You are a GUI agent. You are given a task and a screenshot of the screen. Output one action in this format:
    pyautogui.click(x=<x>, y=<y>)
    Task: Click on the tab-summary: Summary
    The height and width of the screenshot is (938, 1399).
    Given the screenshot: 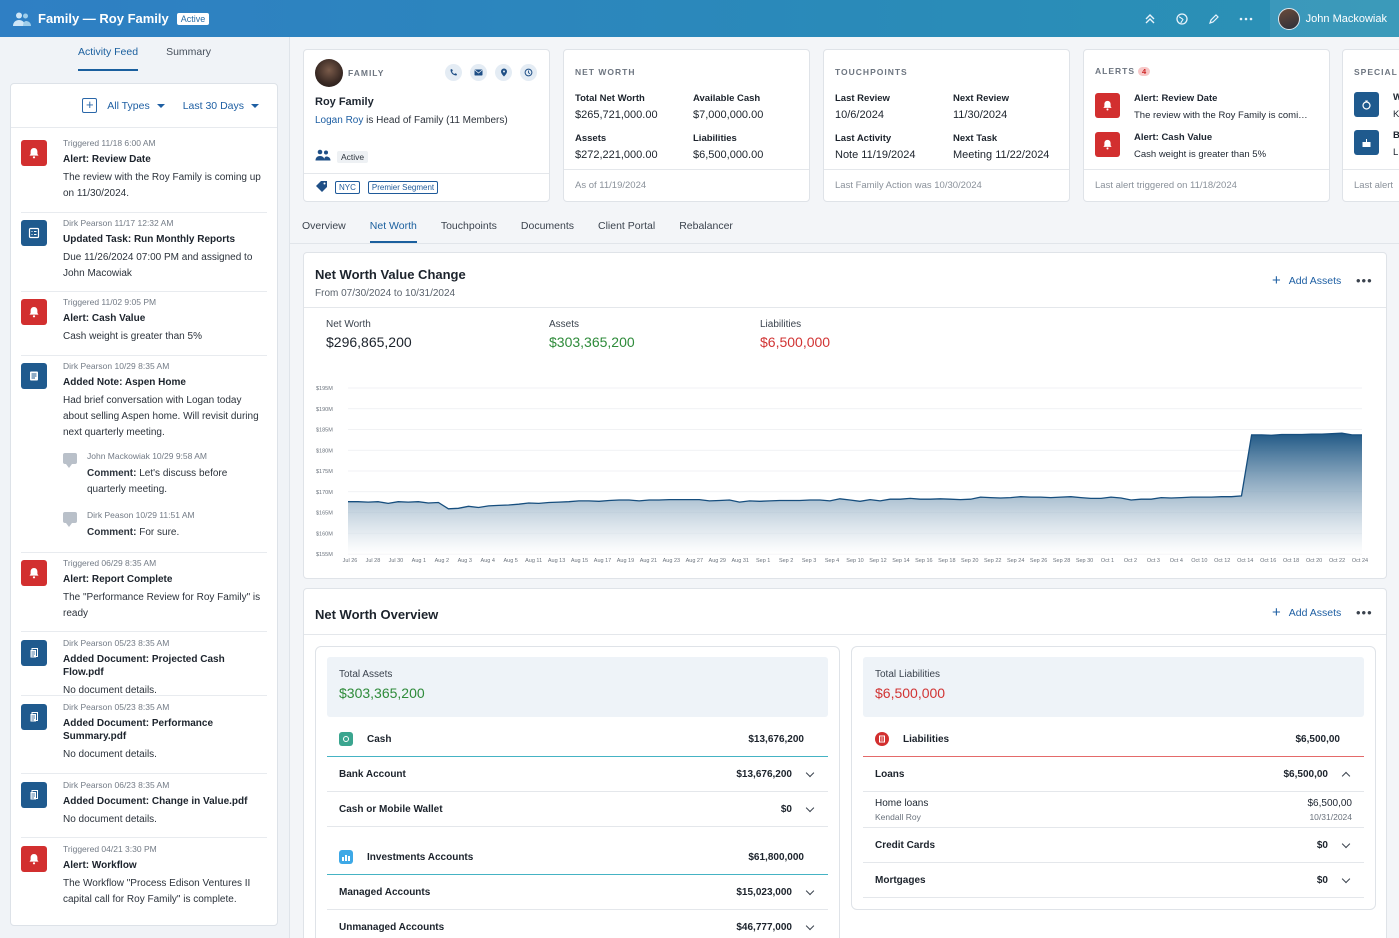 What is the action you would take?
    pyautogui.click(x=189, y=52)
    